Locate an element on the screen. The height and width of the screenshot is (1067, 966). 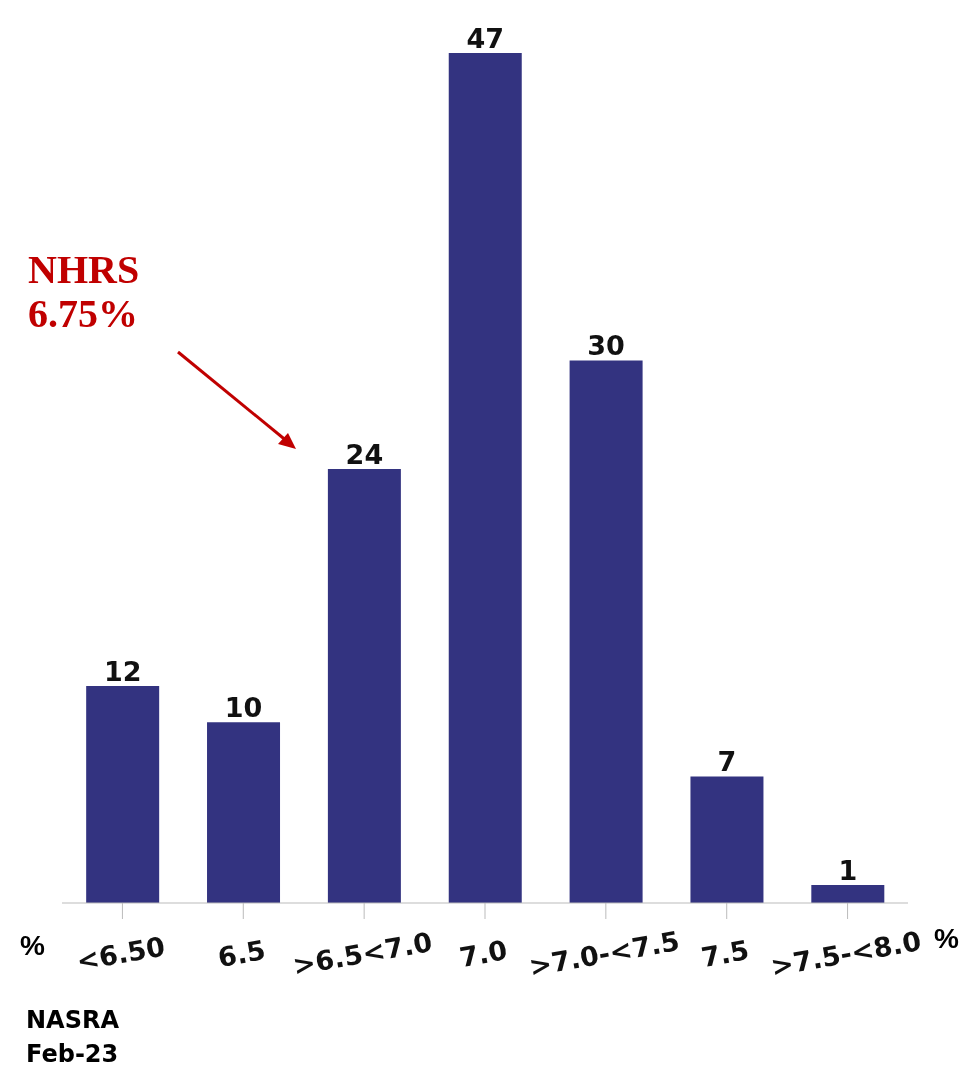
x-tick-label: 7.5 is located at coordinates (725, 954).